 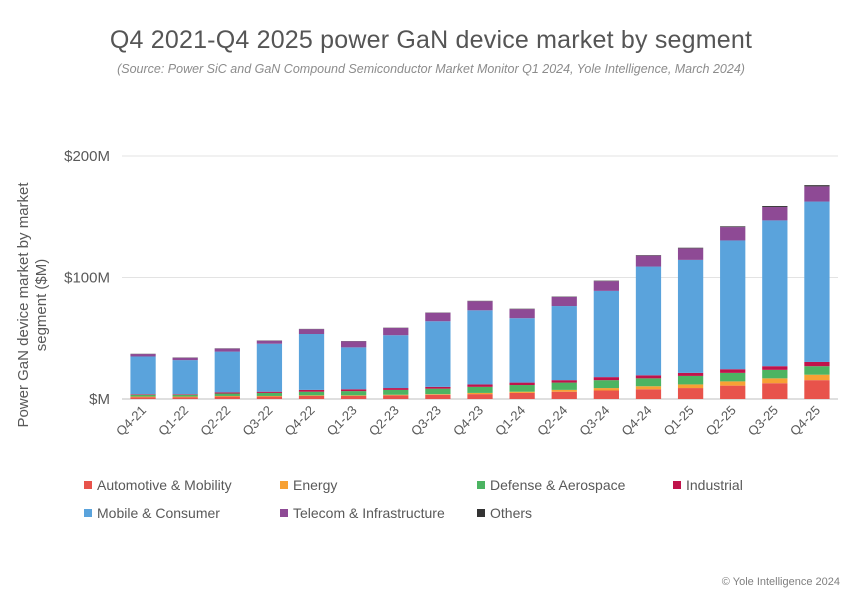 What do you see at coordinates (23, 305) in the screenshot?
I see `y-axis-label-line1: Power GaN device market by market` at bounding box center [23, 305].